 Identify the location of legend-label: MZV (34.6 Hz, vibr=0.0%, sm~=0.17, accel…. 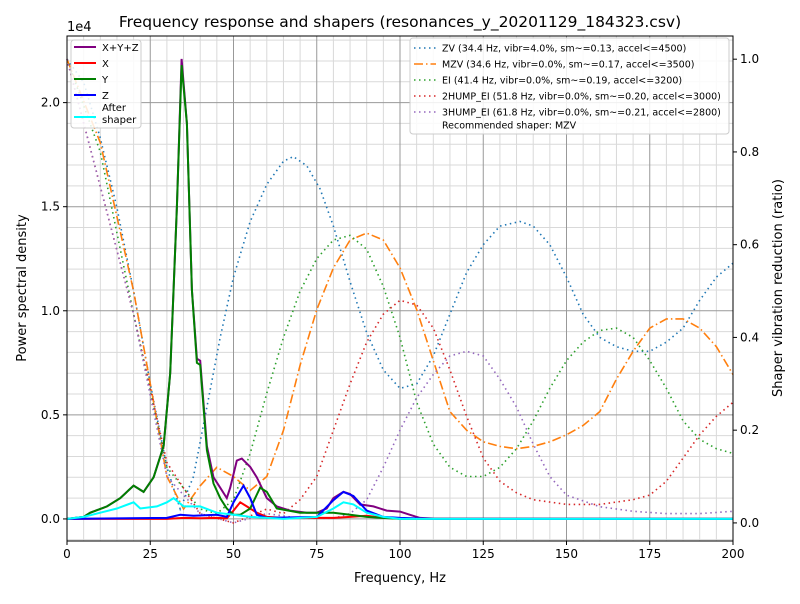
(568, 65).